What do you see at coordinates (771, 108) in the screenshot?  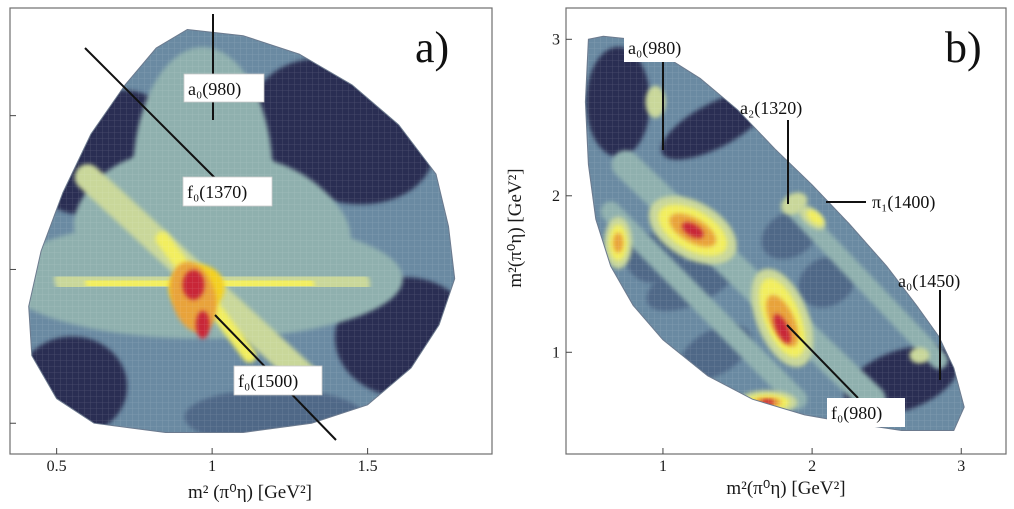 I see `a2-1320-label: a₂(1320)` at bounding box center [771, 108].